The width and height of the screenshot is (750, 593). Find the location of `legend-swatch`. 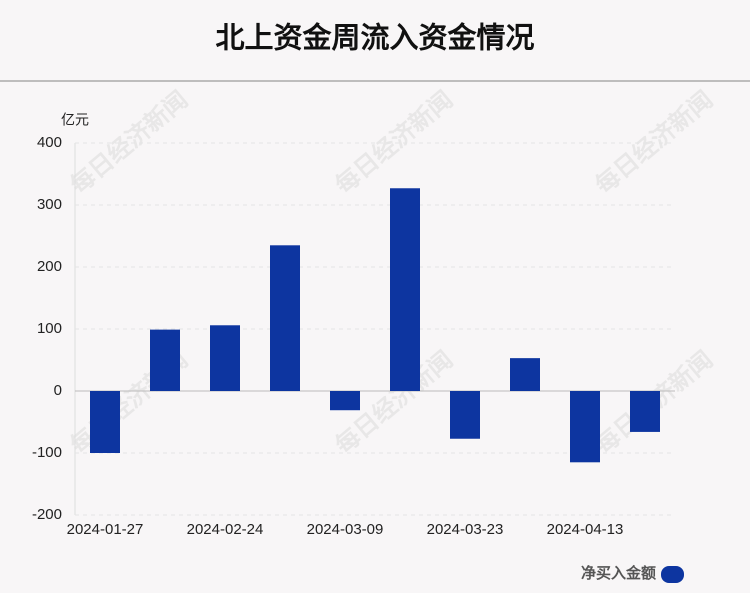

legend-swatch is located at coordinates (672, 574).